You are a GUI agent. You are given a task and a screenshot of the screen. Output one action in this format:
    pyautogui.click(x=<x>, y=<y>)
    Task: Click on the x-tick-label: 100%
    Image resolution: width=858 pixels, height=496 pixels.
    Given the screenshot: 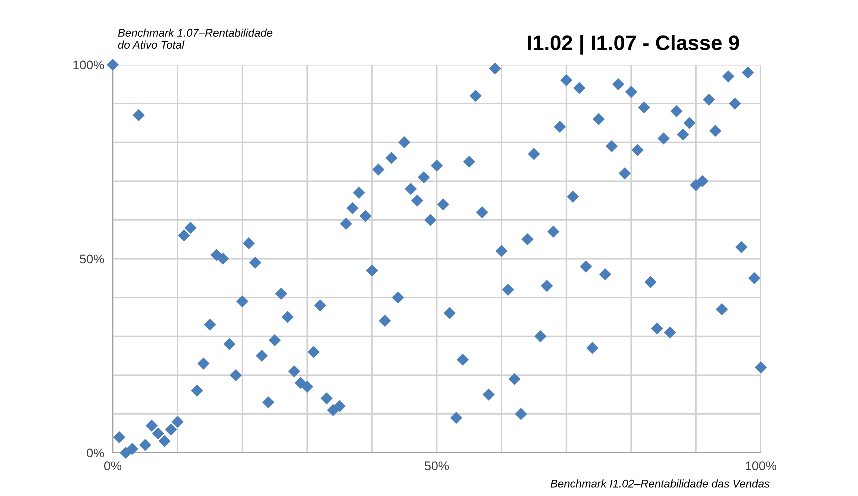 What is the action you would take?
    pyautogui.click(x=761, y=466)
    